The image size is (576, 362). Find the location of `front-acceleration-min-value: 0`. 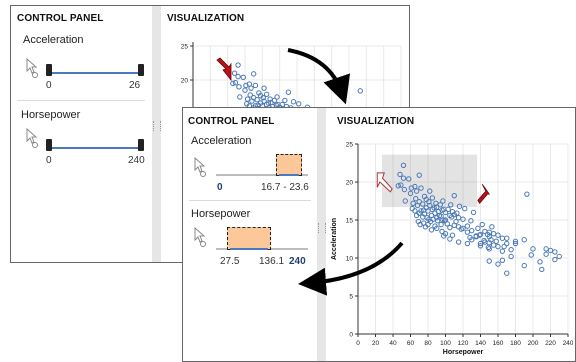

front-acceleration-min-value: 0 is located at coordinates (220, 187).